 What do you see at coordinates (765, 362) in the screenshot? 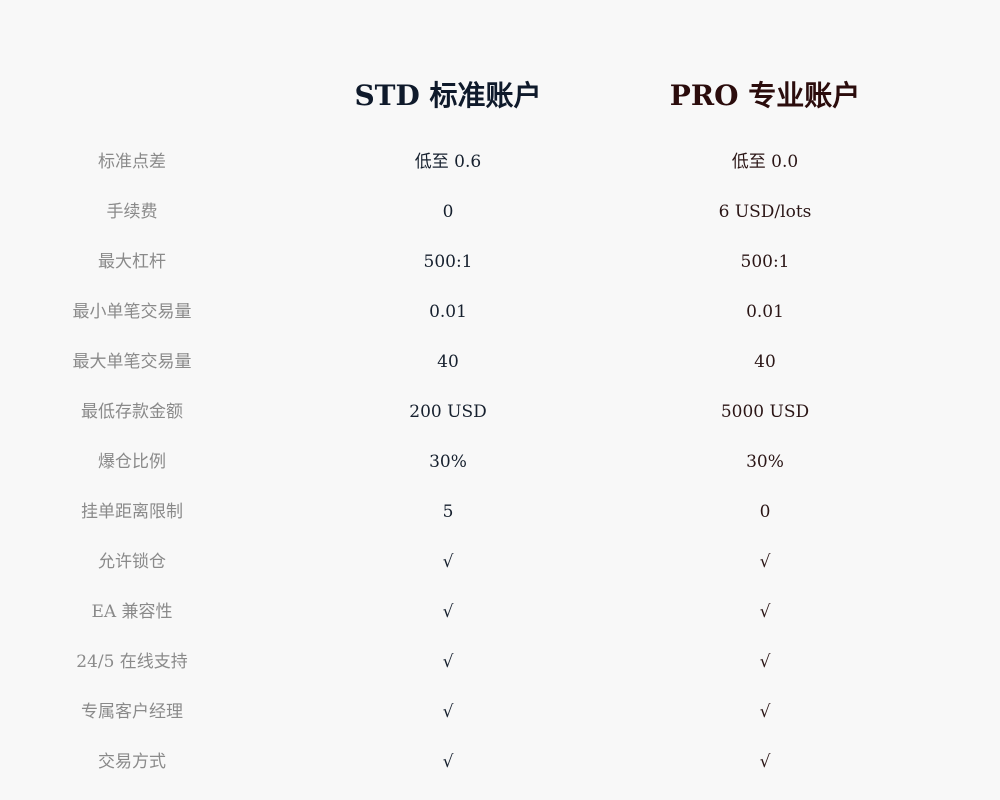
I see `pro-value: 40` at bounding box center [765, 362].